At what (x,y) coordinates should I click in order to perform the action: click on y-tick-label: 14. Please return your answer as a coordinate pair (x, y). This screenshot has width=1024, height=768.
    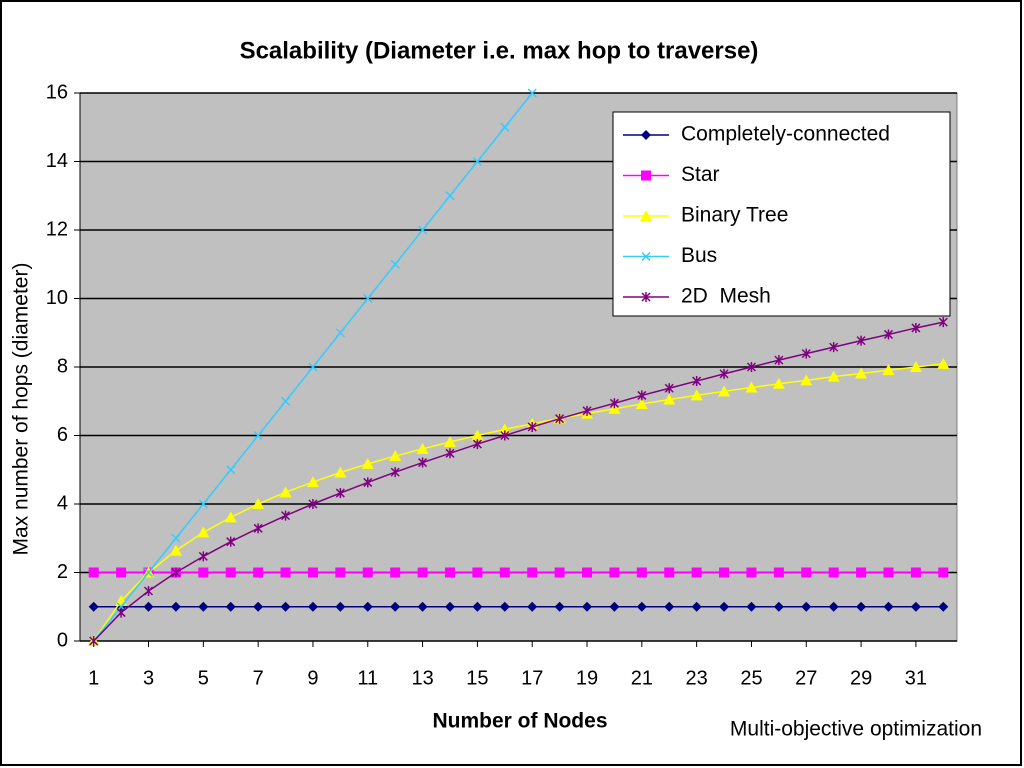
    Looking at the image, I should click on (57, 161).